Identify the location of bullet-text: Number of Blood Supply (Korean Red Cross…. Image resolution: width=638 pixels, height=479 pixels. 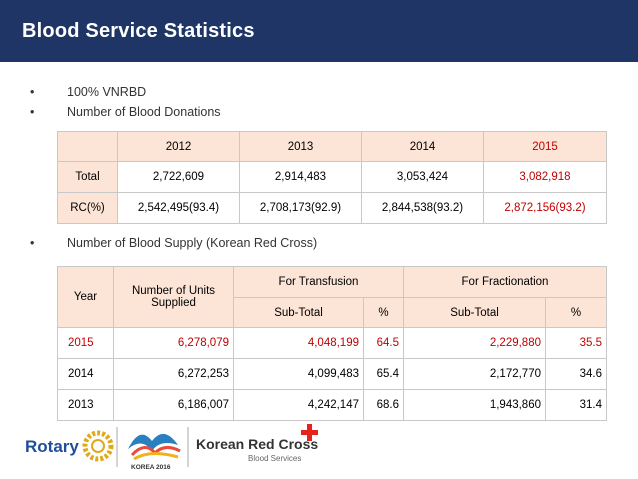
(192, 243).